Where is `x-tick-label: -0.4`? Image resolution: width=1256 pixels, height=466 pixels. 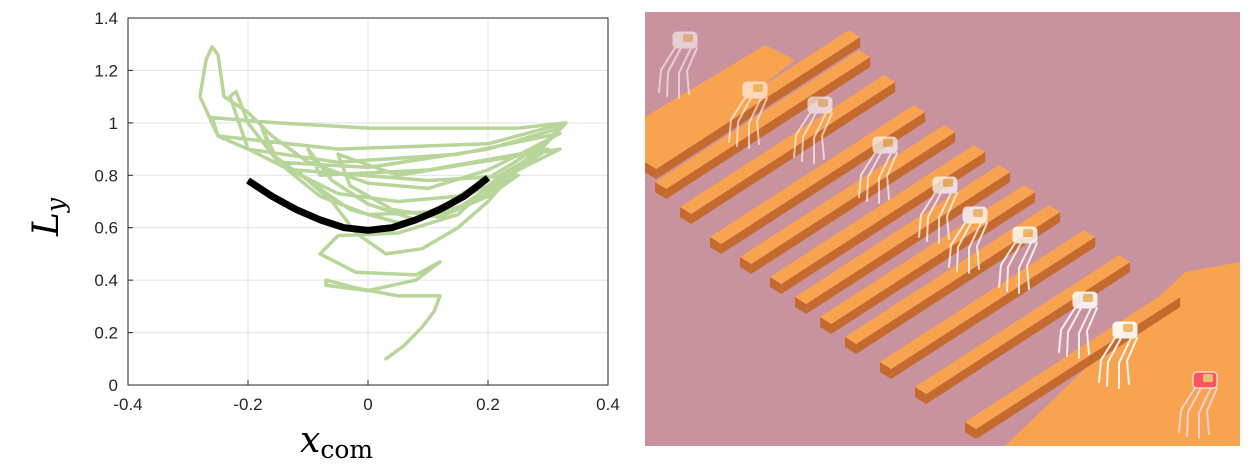 x-tick-label: -0.4 is located at coordinates (127, 404).